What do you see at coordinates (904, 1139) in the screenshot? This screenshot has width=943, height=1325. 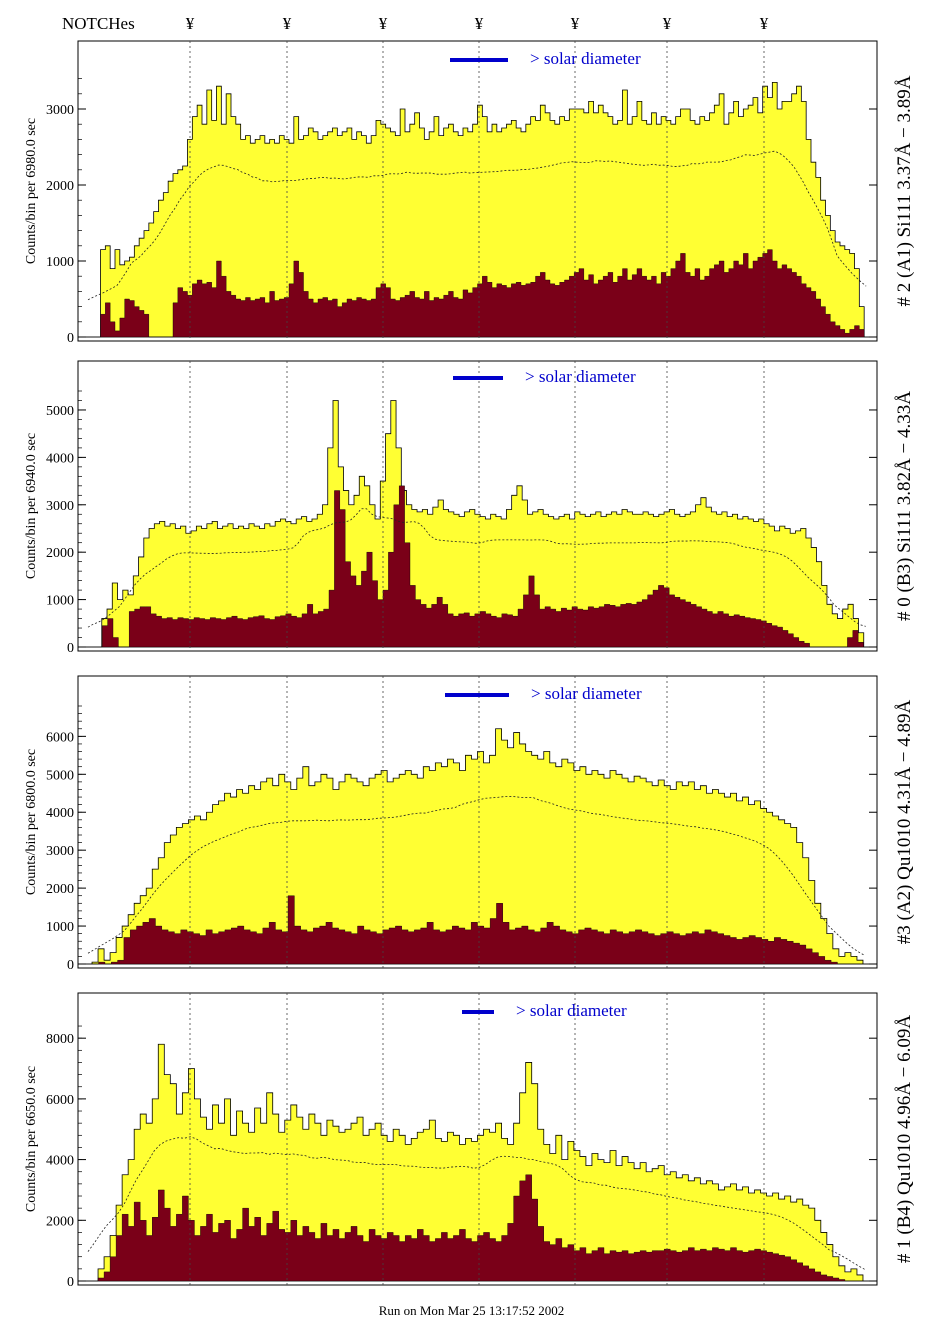 I see `detector-side-label: # 1 (B4) Qu1010 4.96Å − 6.09Å` at bounding box center [904, 1139].